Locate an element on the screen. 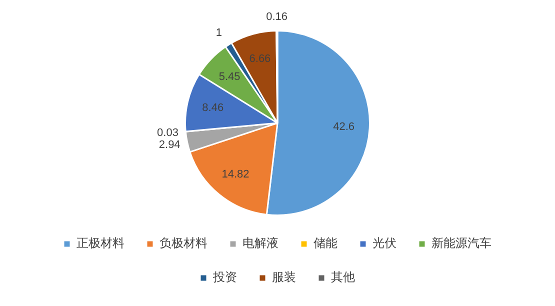 Image resolution: width=555 pixels, height=306 pixels. legend-label: 其他 is located at coordinates (343, 277).